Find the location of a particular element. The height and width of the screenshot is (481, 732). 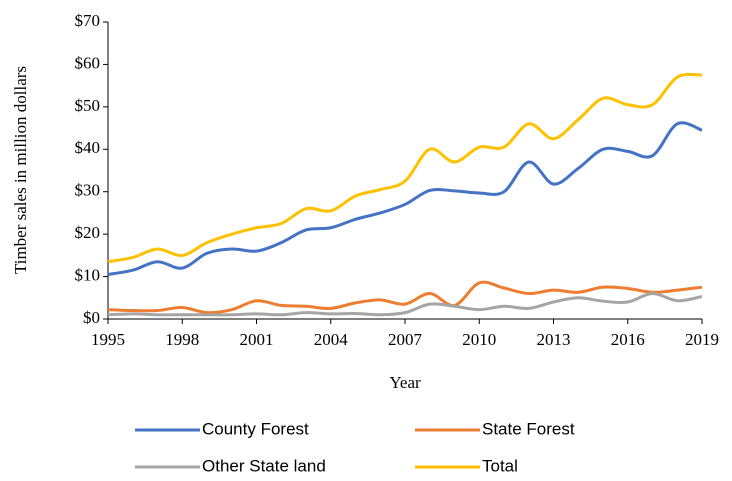

legend-label: Total is located at coordinates (500, 465).